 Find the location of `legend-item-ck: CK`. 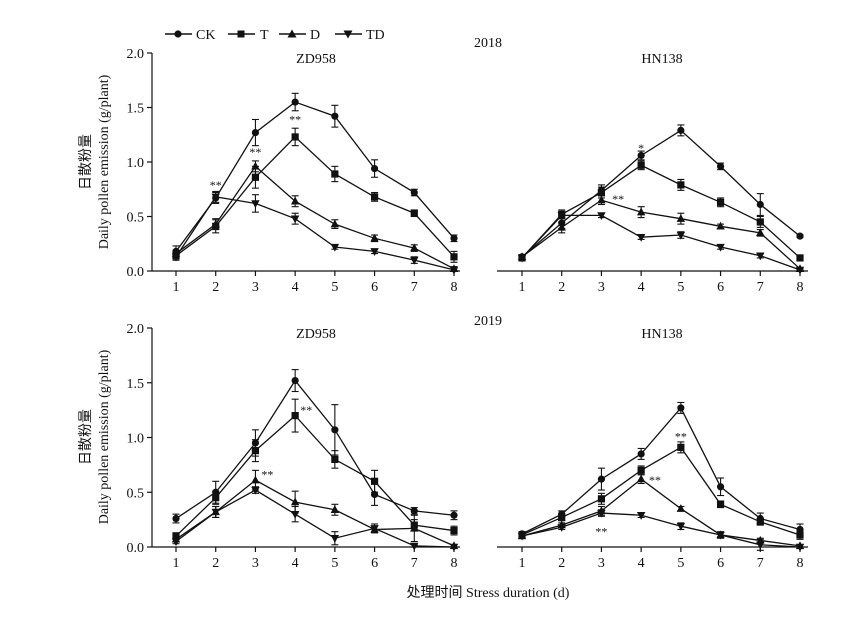

legend-item-ck: CK is located at coordinates (190, 35).